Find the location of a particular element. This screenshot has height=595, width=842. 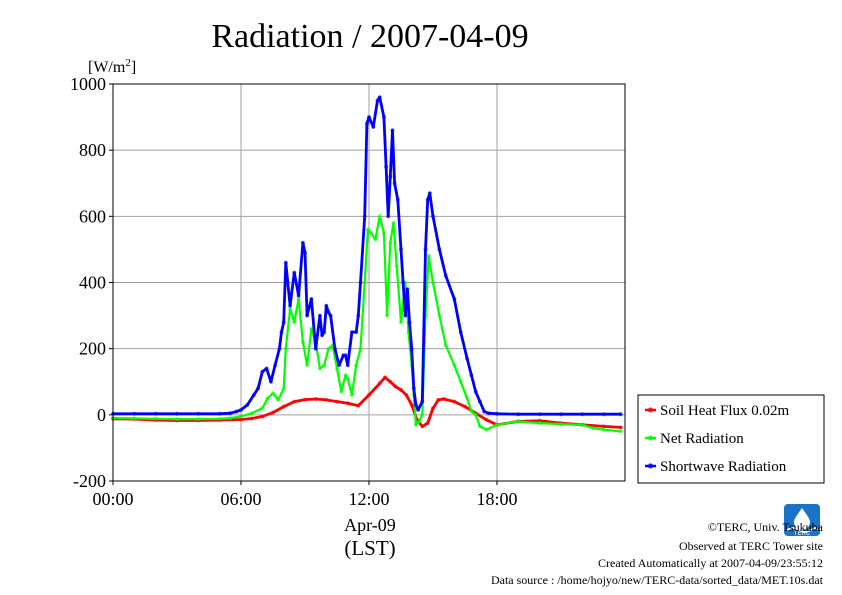

x-axis-unit-label: (LST) is located at coordinates (369, 548).